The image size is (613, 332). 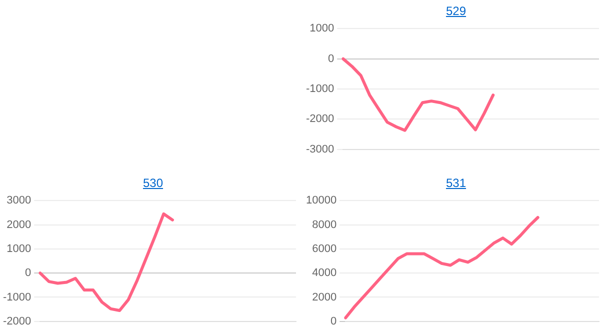 What do you see at coordinates (324, 273) in the screenshot?
I see `y-tick-label: 4000` at bounding box center [324, 273].